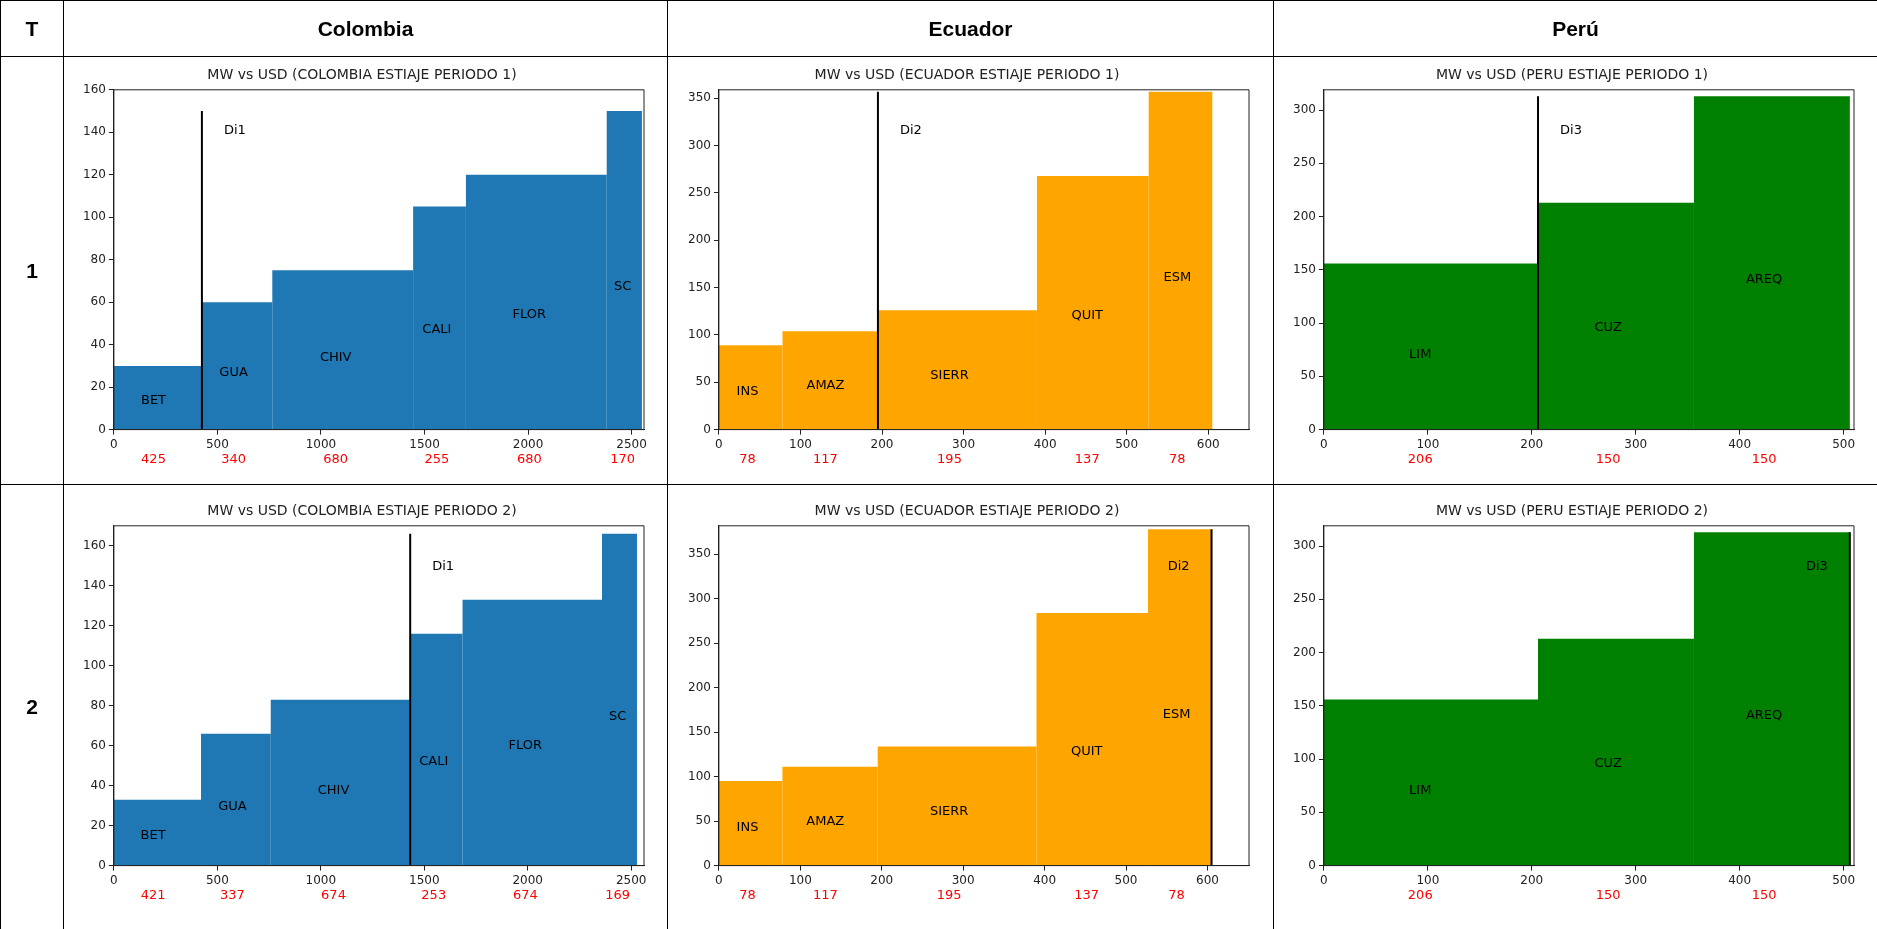 Image resolution: width=1877 pixels, height=929 pixels. Describe the element at coordinates (525, 745) in the screenshot. I see `annotation: FLOR` at that location.